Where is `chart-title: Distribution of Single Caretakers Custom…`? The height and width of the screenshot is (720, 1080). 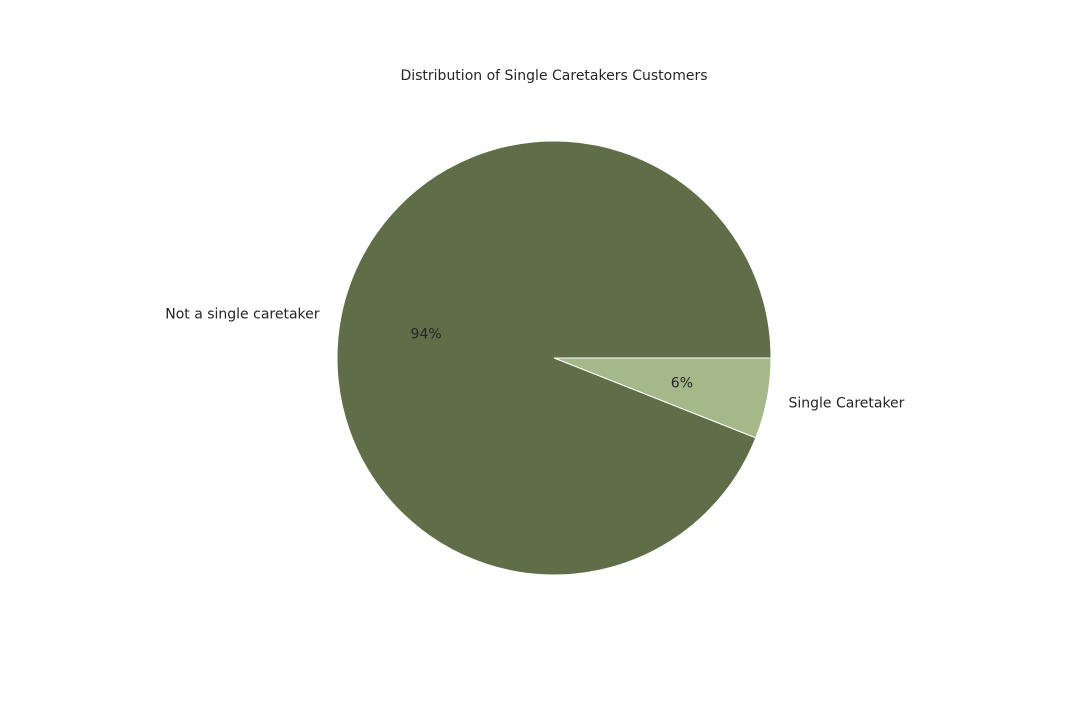 chart-title: Distribution of Single Caretakers Custom… is located at coordinates (553, 76).